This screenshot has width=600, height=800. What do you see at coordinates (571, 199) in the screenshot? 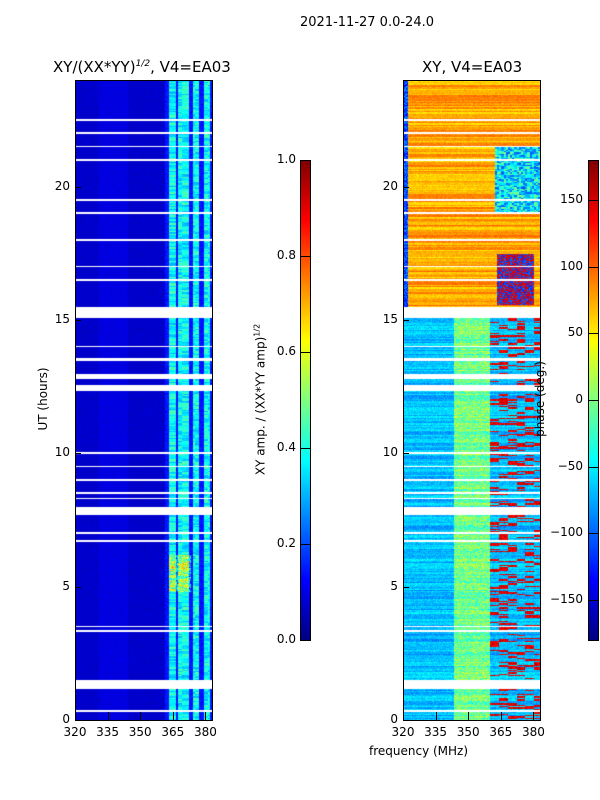
I see `phase-colorbar-tick-label: 150` at bounding box center [571, 199].